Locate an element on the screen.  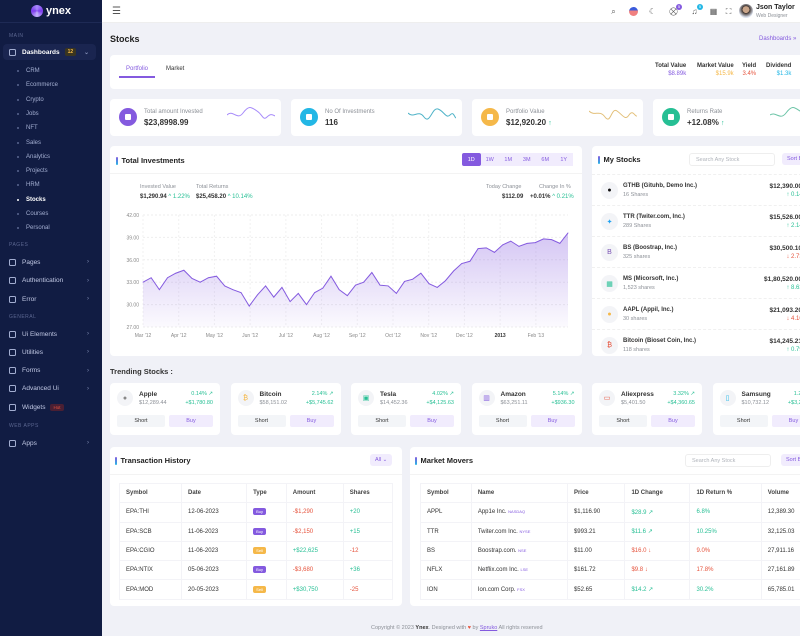
date-cell: 12-06-2023 is located at coordinates (214, 512).